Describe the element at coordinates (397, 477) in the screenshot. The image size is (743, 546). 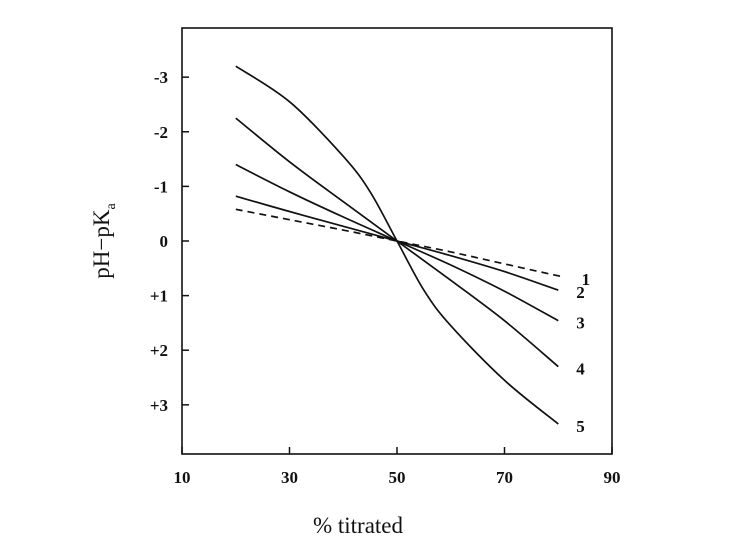
I see `x-tick-label: 50` at that location.